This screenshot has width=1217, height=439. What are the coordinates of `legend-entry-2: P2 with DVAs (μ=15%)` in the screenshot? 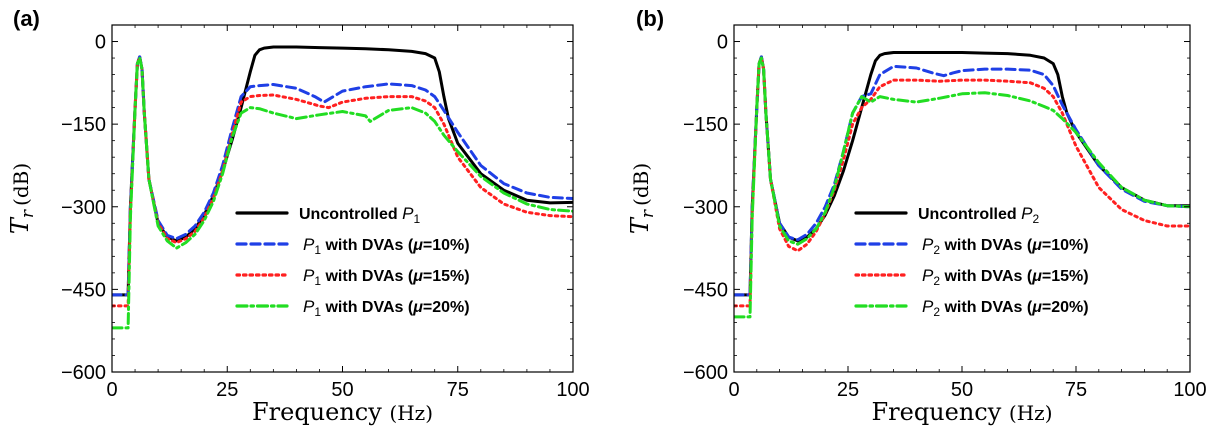 It's located at (1005, 277).